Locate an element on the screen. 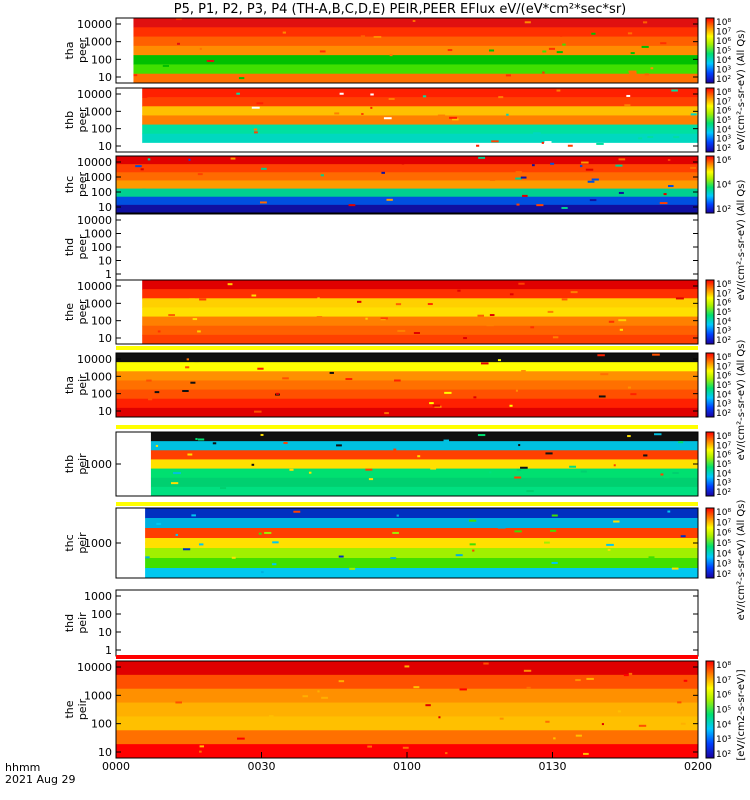 The height and width of the screenshot is (800, 750). y-axis-label-probe: thd is located at coordinates (69, 623).